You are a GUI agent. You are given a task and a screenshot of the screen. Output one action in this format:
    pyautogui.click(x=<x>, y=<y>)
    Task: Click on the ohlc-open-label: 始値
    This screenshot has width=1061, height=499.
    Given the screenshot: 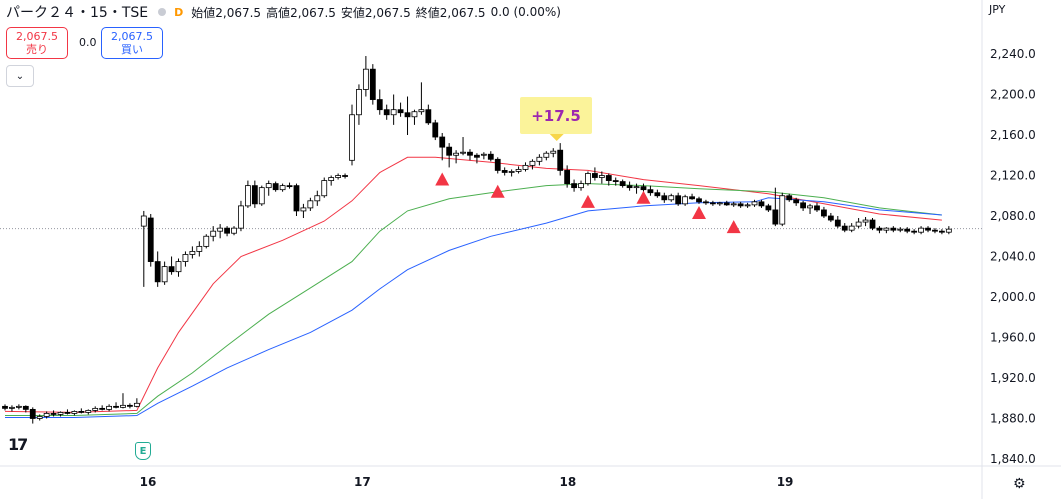 What is the action you would take?
    pyautogui.click(x=203, y=12)
    